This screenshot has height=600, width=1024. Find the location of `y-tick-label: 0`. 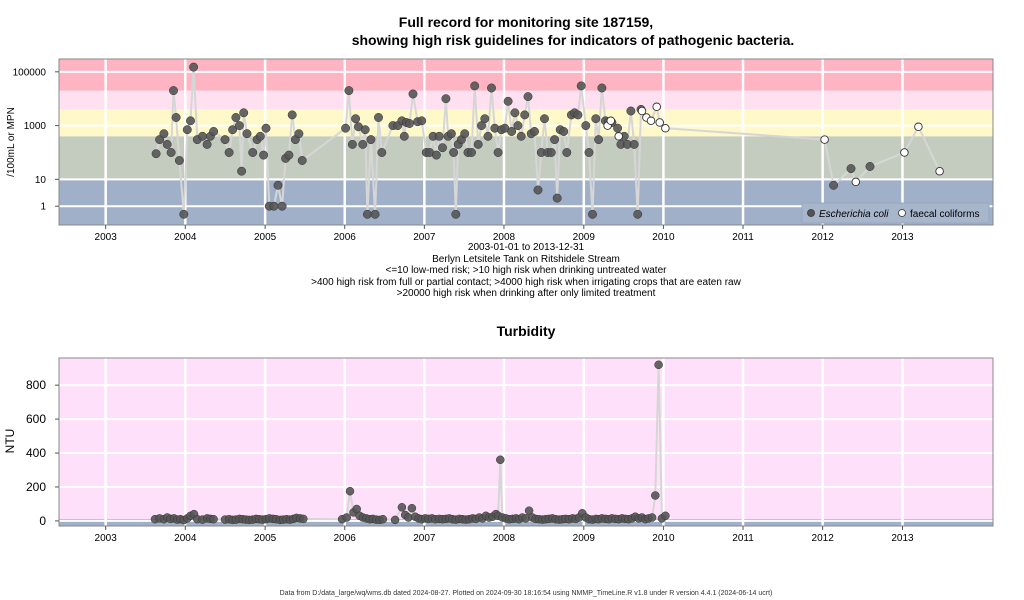

y-tick-label: 0 is located at coordinates (42, 521).